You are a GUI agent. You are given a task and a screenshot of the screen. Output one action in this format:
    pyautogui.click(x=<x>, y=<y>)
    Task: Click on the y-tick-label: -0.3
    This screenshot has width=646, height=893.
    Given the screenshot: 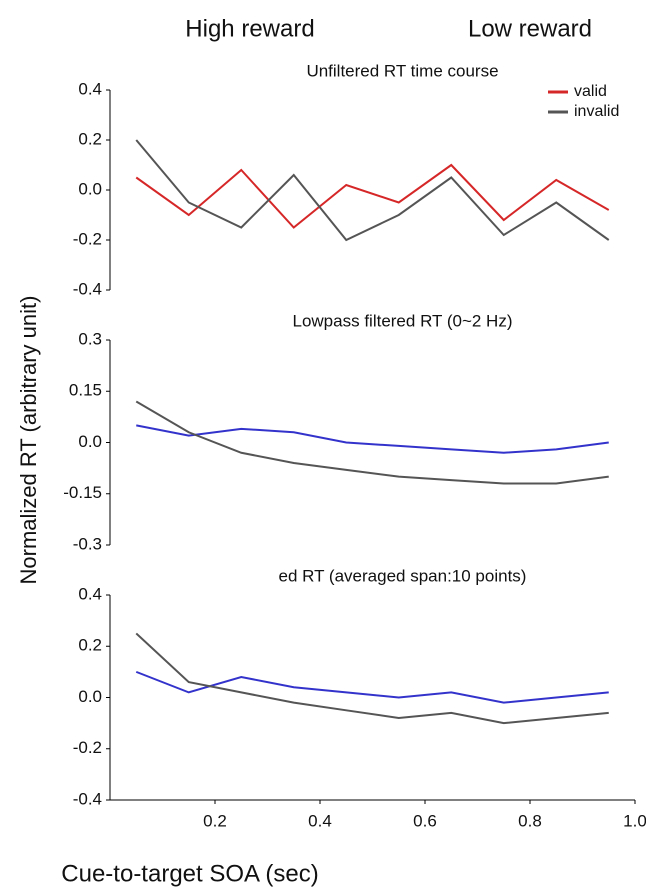 What is the action you would take?
    pyautogui.click(x=87, y=543)
    